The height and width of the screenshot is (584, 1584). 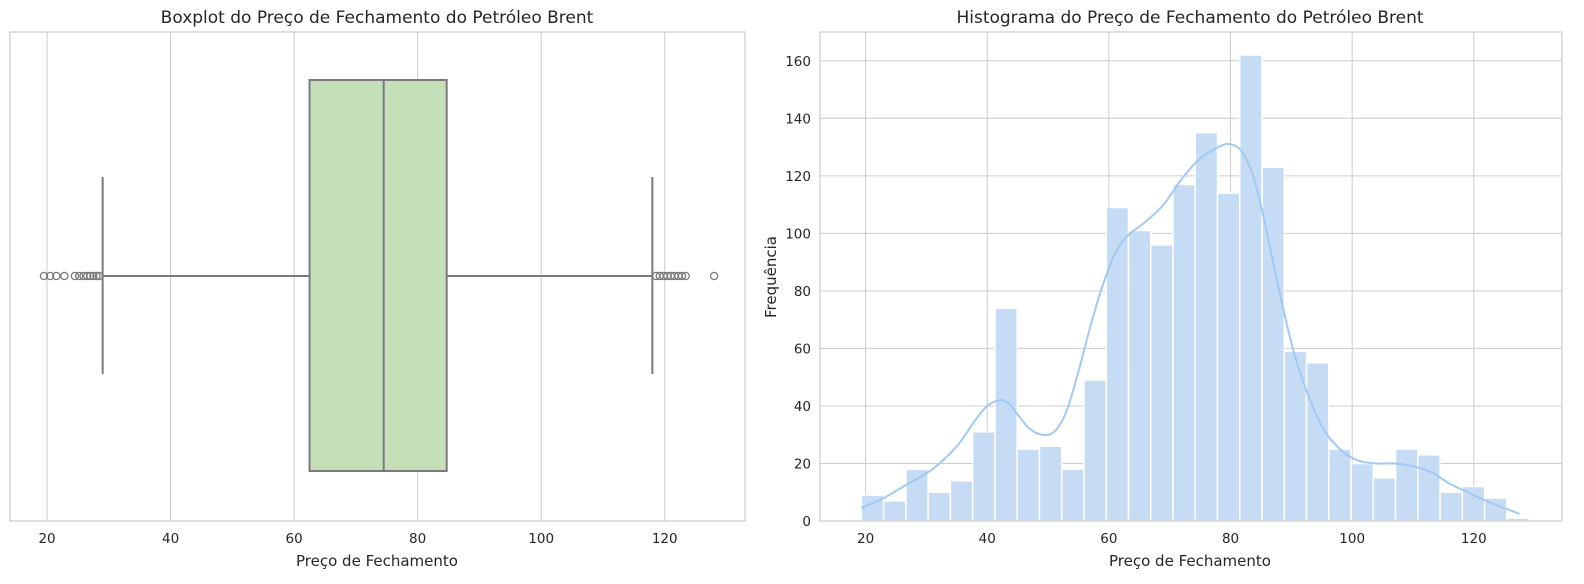 I want to click on histogram-y-tick-labels: 0 20 40 60 80 100 120 140 160, so click(x=798, y=292).